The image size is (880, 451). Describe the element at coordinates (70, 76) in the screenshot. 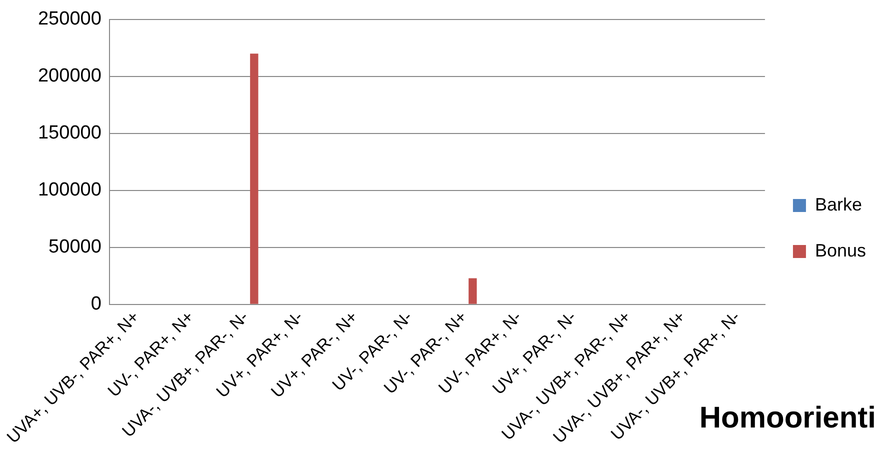

I see `y-tick-label: 200000` at that location.